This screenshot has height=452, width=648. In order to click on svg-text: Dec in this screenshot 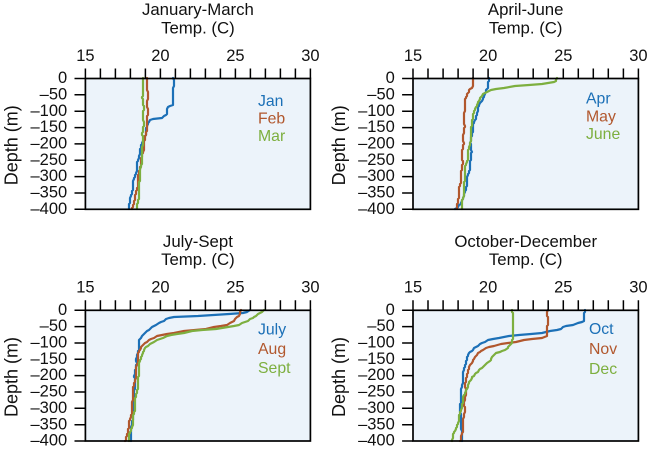, I will do `click(603, 369)`.